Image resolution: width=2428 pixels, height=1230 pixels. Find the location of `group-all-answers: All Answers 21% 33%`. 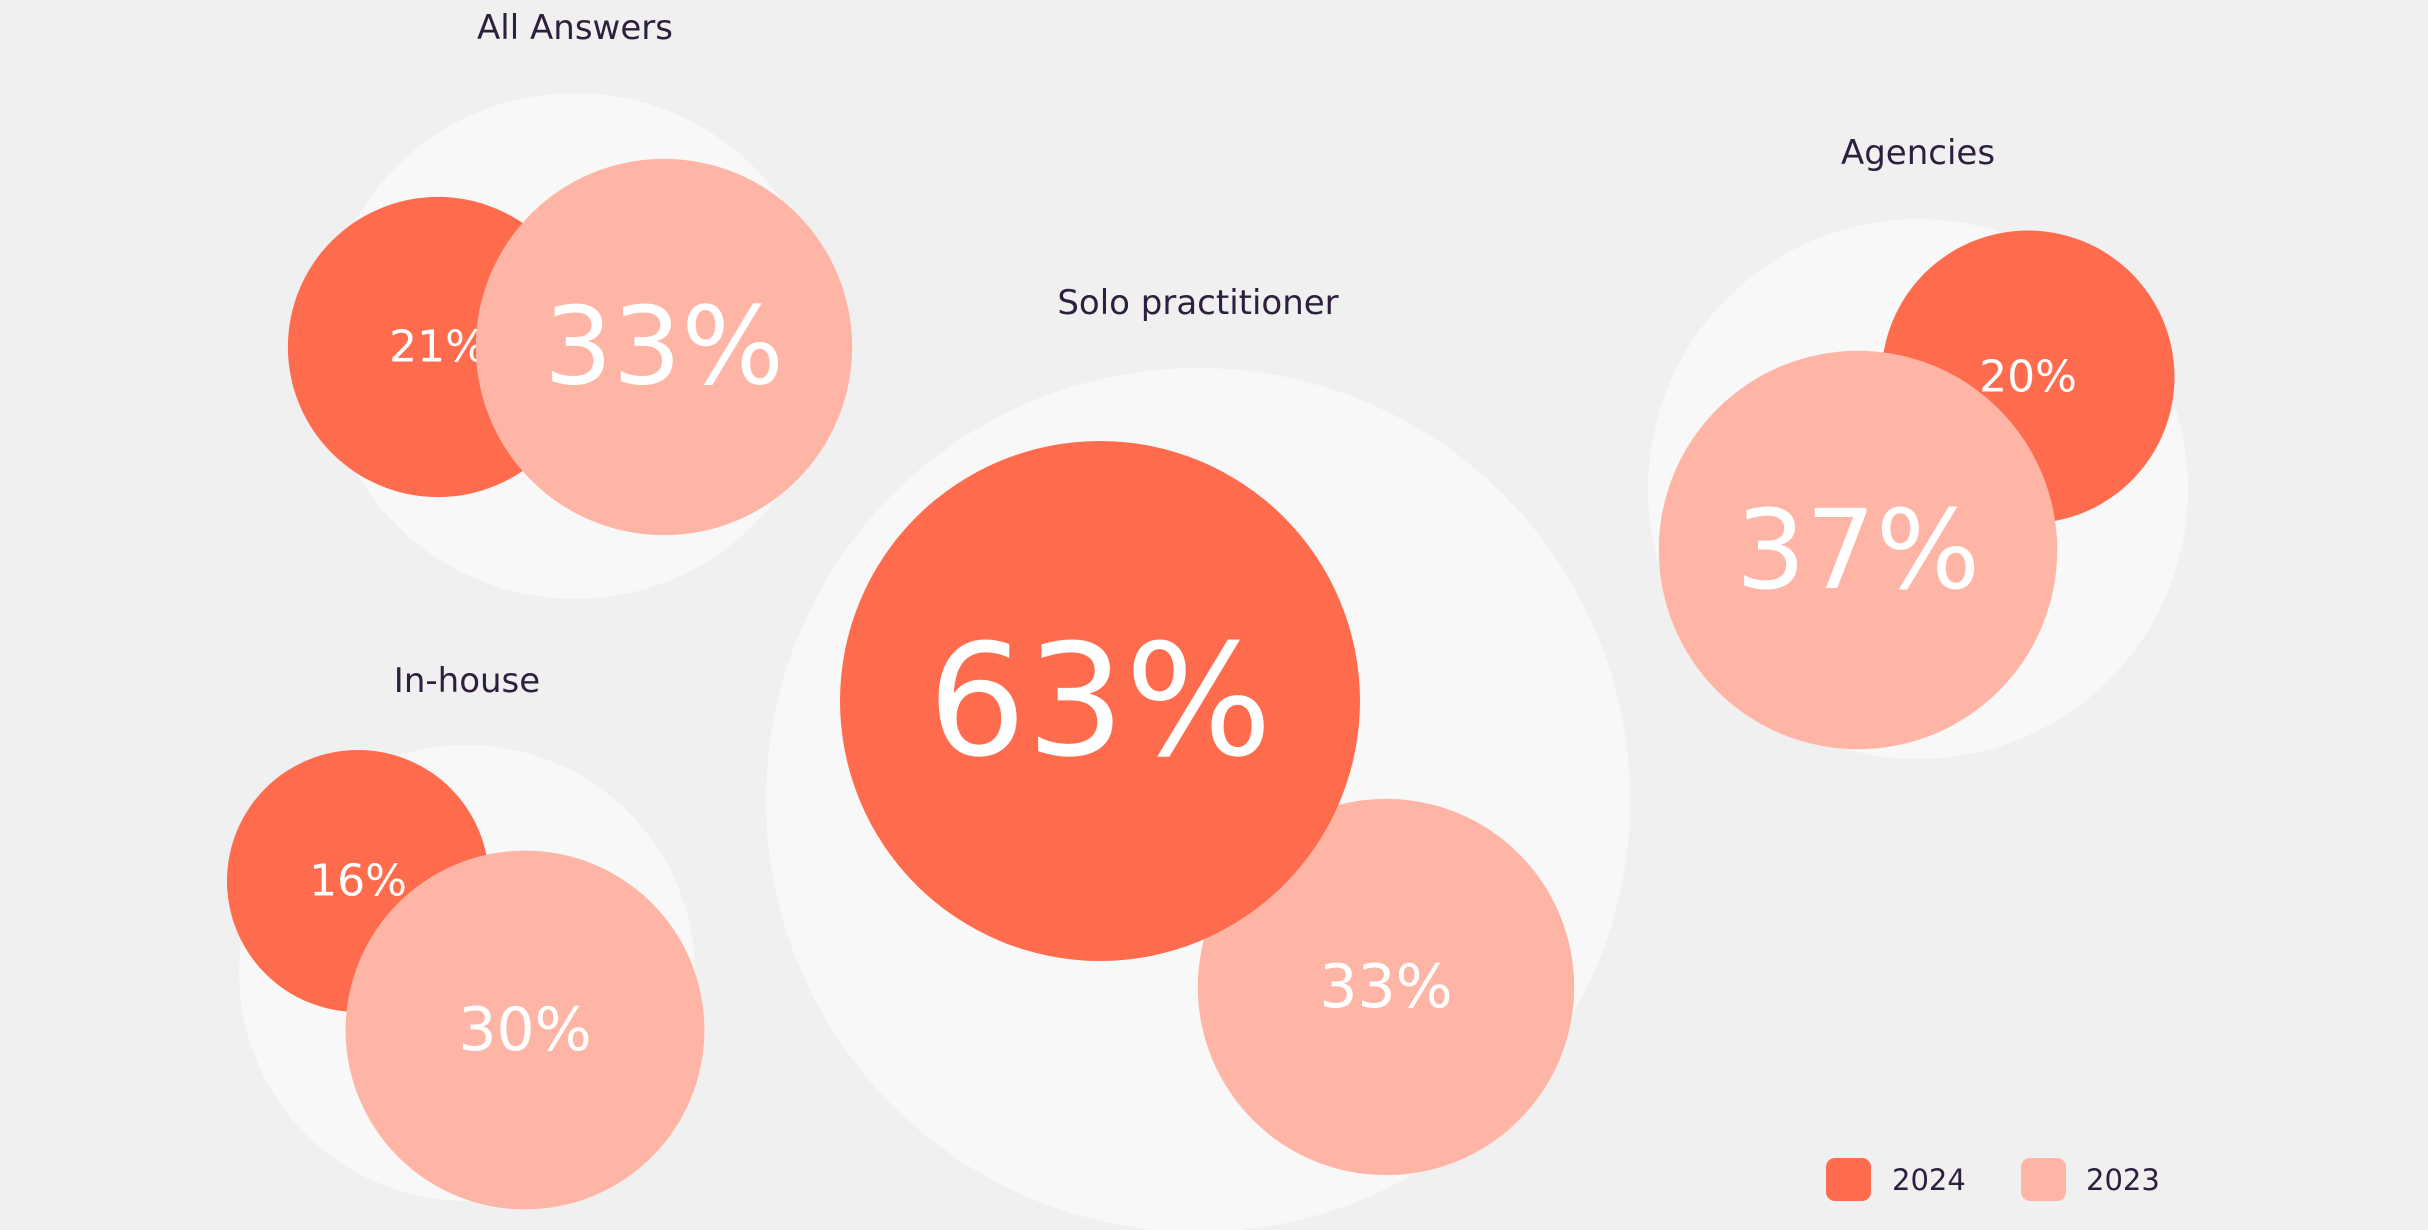

group-all-answers: All Answers 21% 33% is located at coordinates (570, 303).